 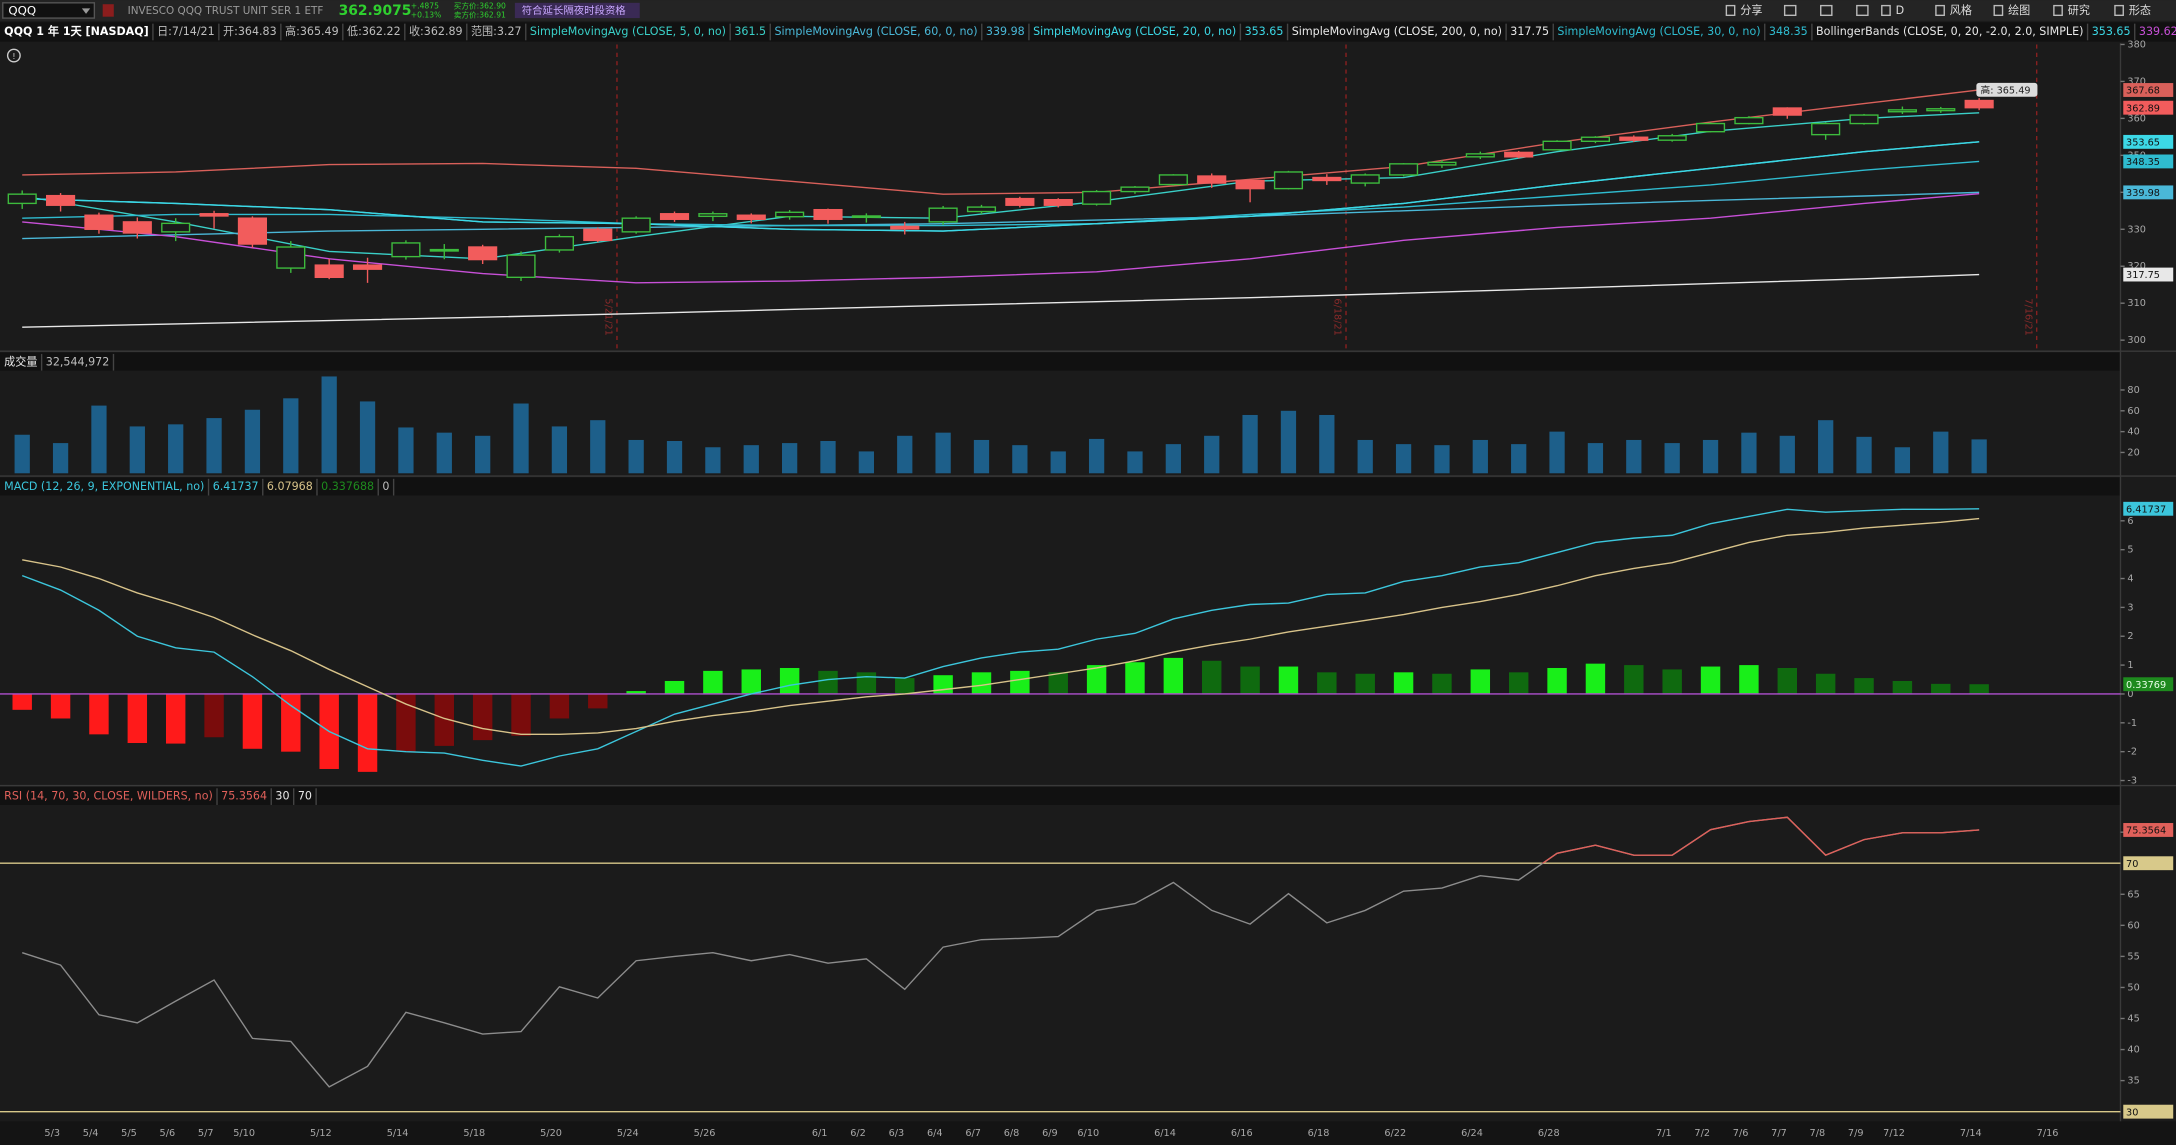 What do you see at coordinates (321, 1133) in the screenshot?
I see `x-tick-label: 5/12` at bounding box center [321, 1133].